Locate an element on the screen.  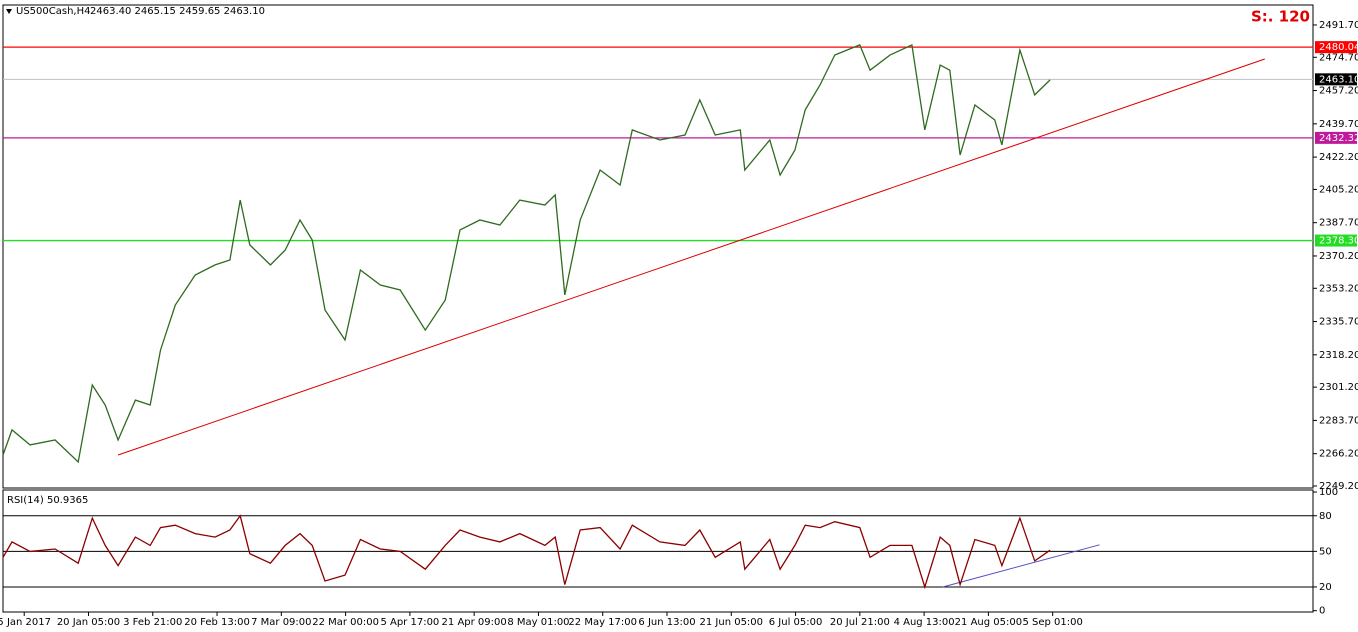
y-tick-label: 0 is located at coordinates (1322, 611).